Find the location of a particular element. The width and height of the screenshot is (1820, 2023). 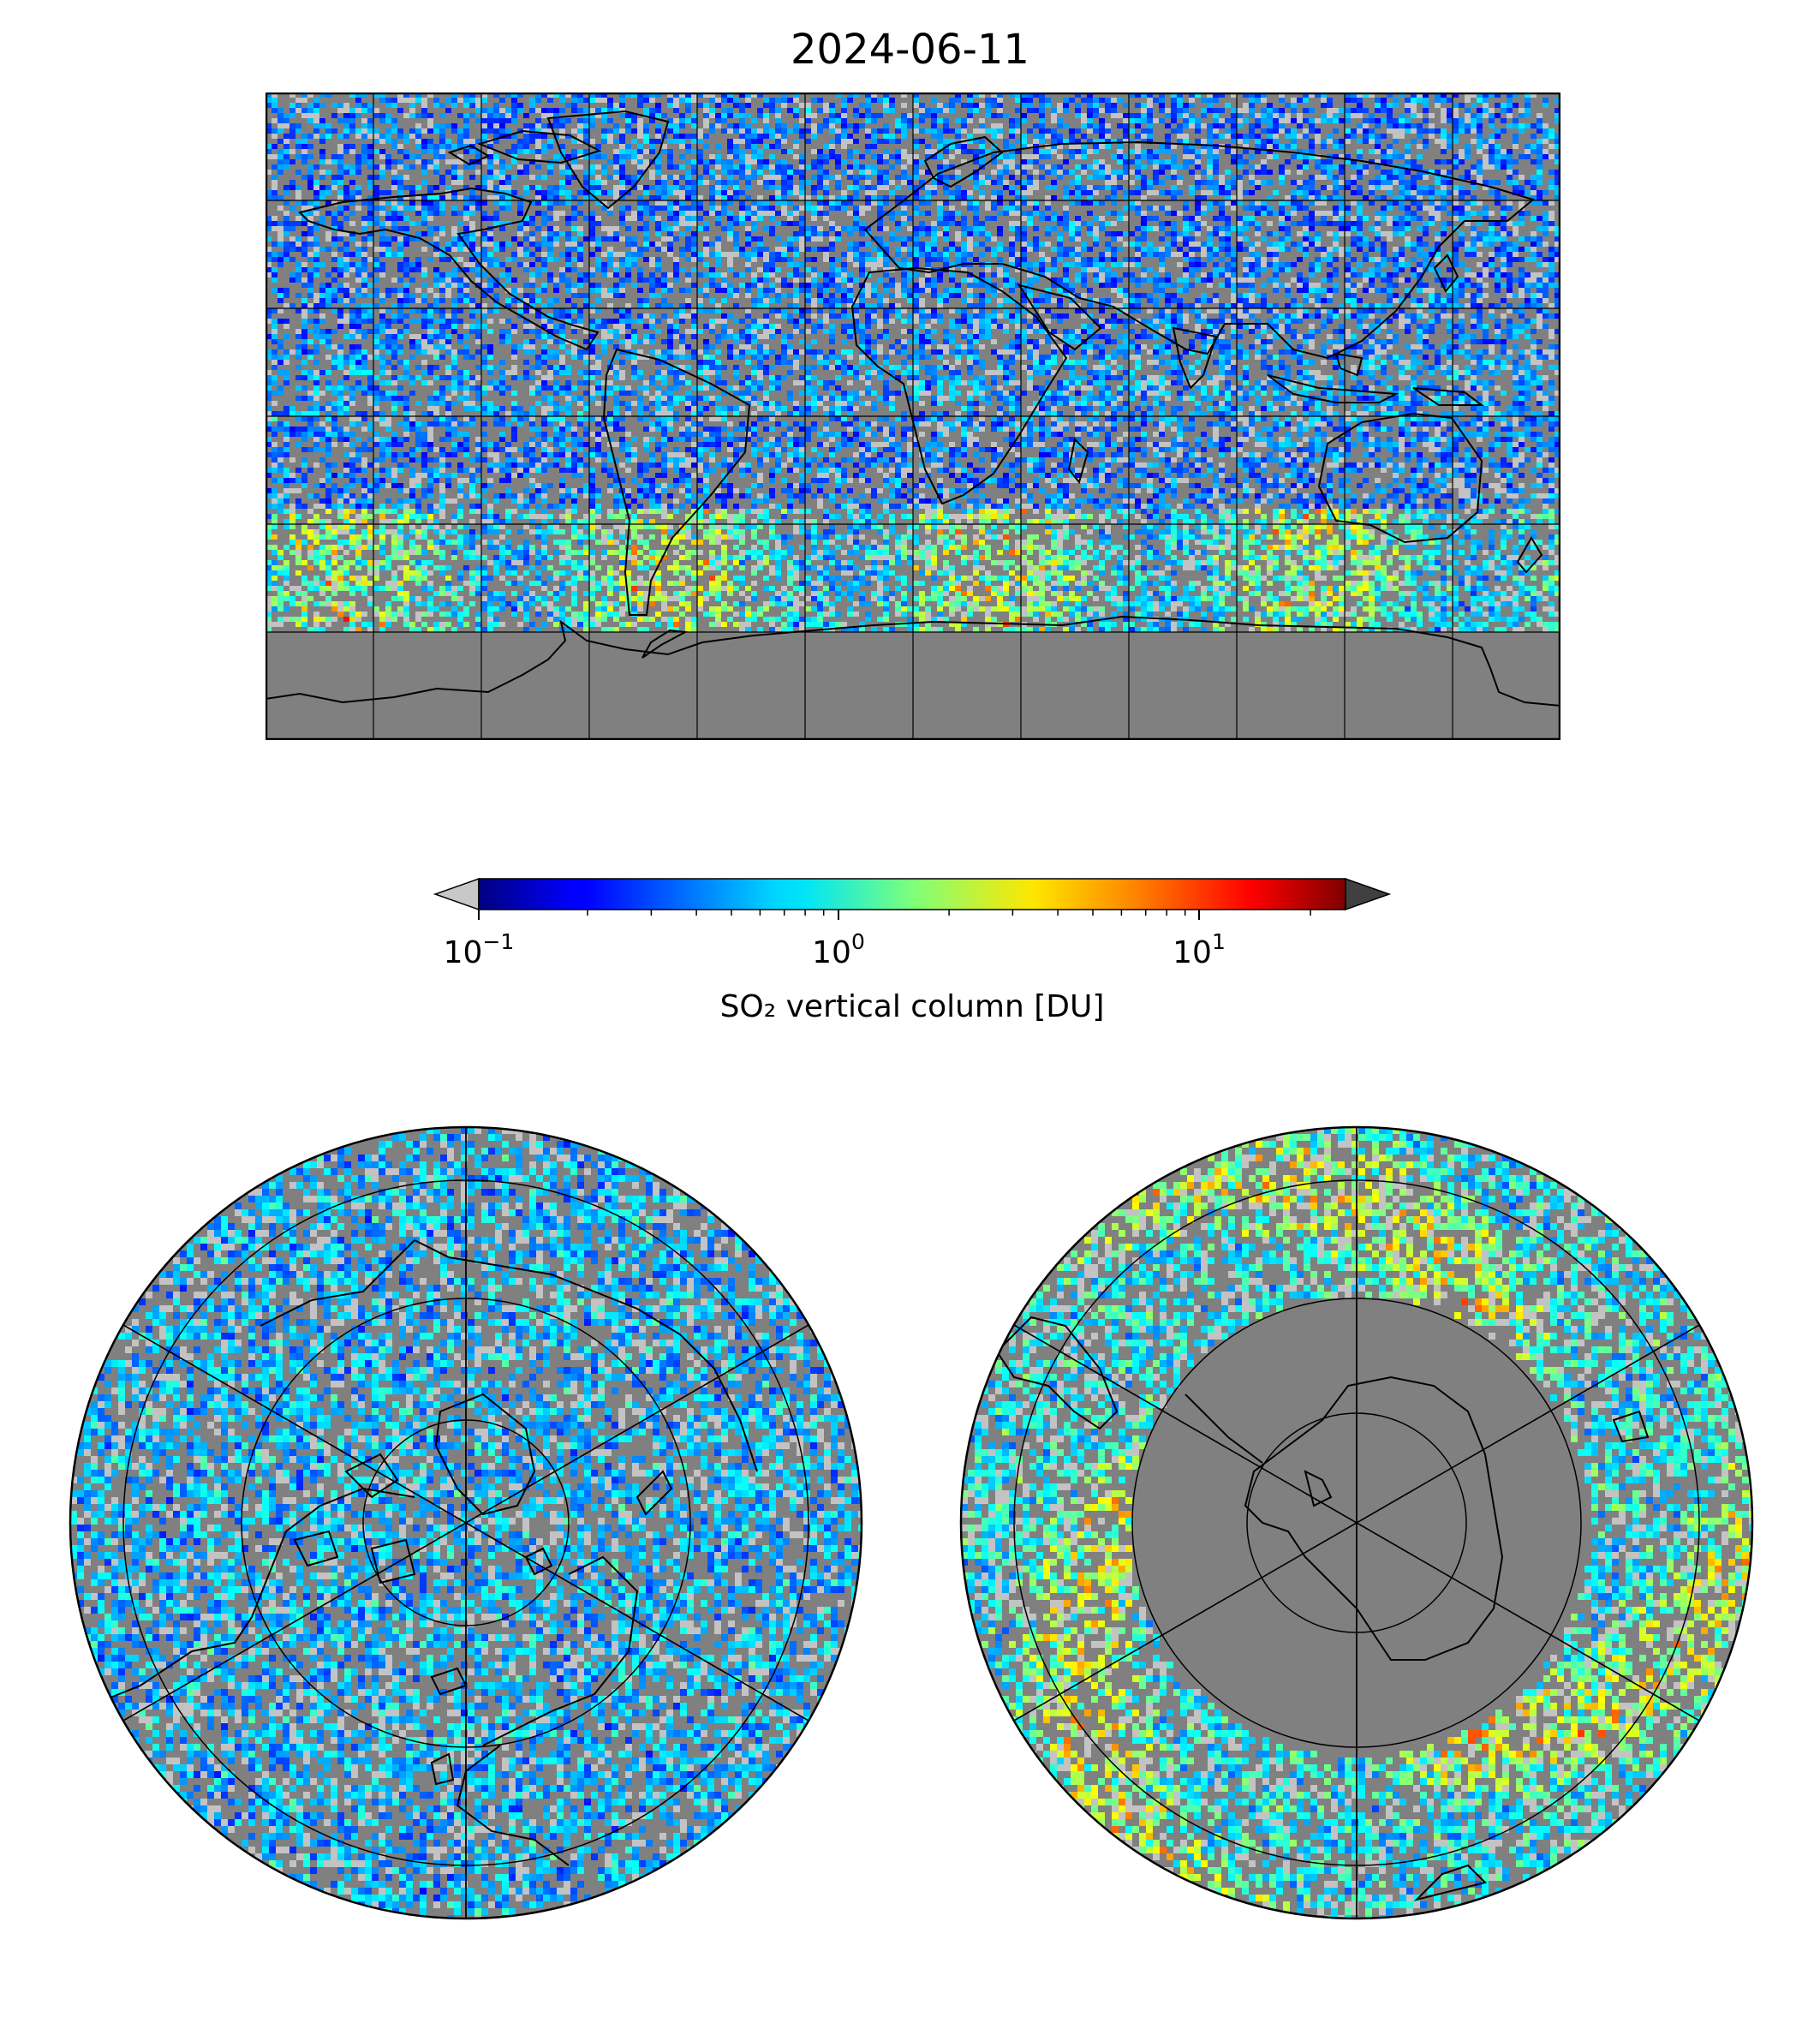

colorbar: 10−1 10⁰ 10¹ SO₂ vertical column [DU] is located at coordinates (912, 950).